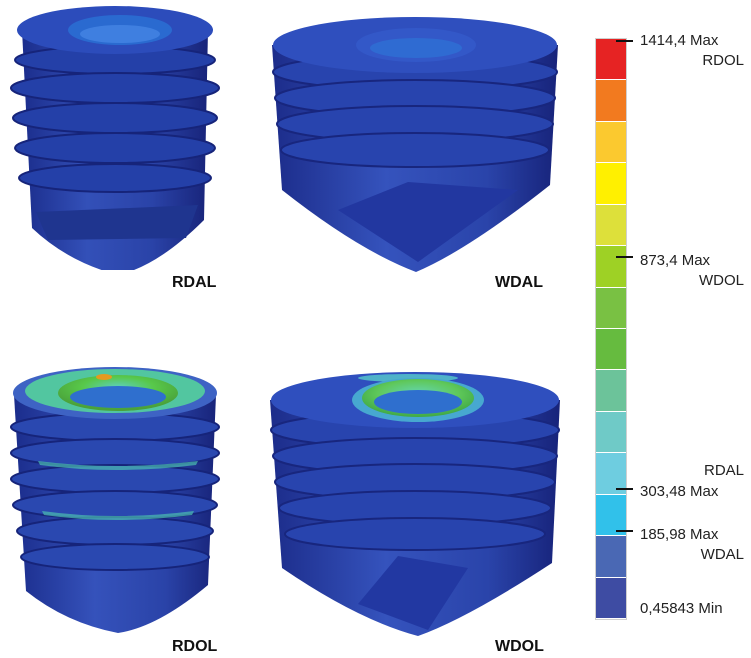 The image size is (751, 658). I want to click on scale-tick-max-rdol, so click(624, 41).